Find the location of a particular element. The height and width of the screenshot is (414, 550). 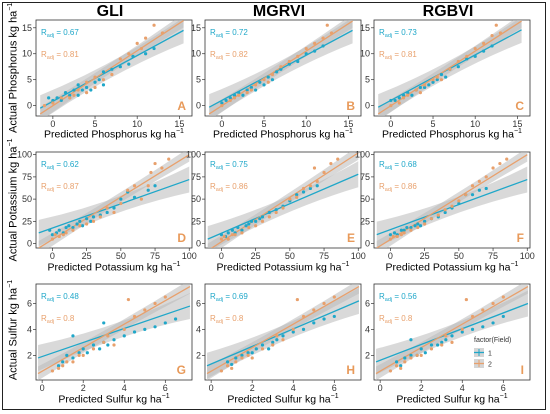

y-tick-label: 5 is located at coordinates (29, 80).